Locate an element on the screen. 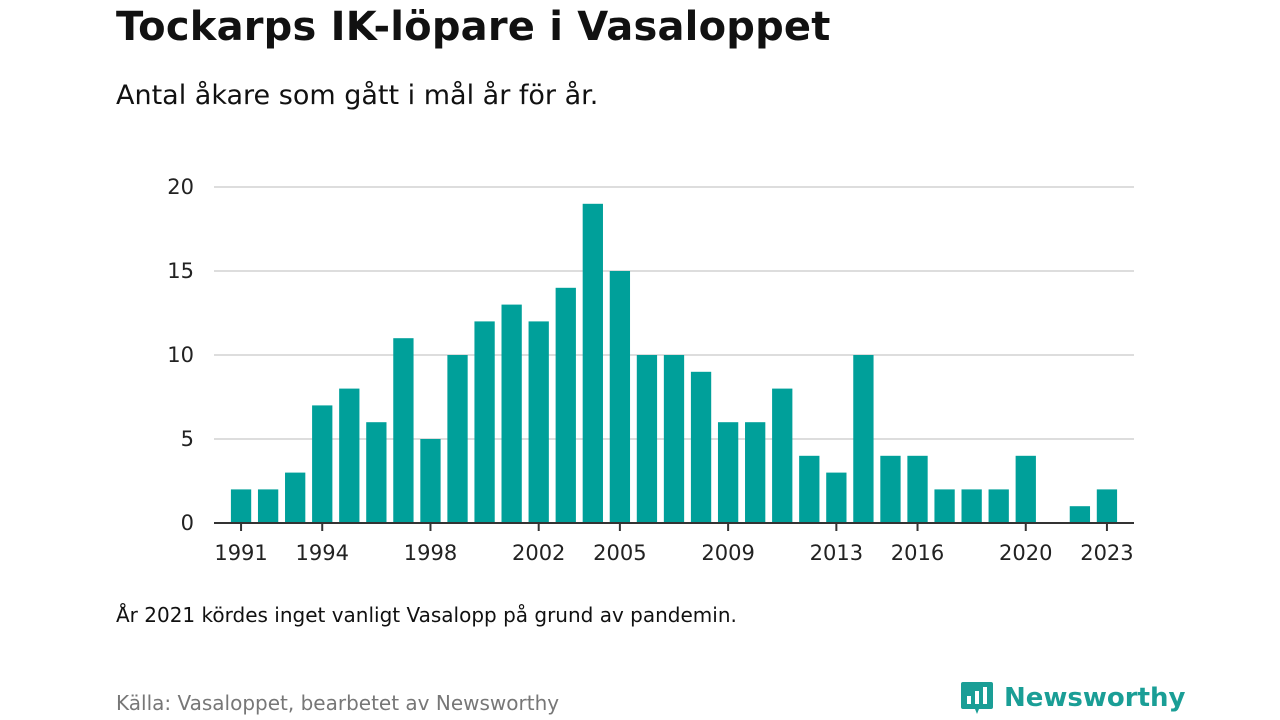 The width and height of the screenshot is (1280, 720). chart-title: Tockarps IK-löpare i Vasaloppet is located at coordinates (473, 27).